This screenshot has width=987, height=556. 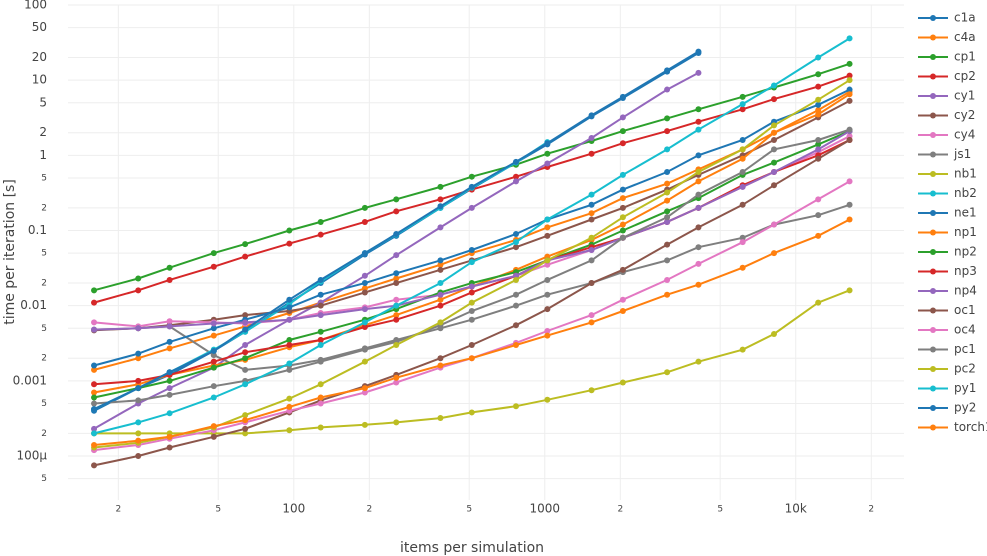 What do you see at coordinates (35, 6) in the screenshot?
I see `y-tick-label: 100` at bounding box center [35, 6].